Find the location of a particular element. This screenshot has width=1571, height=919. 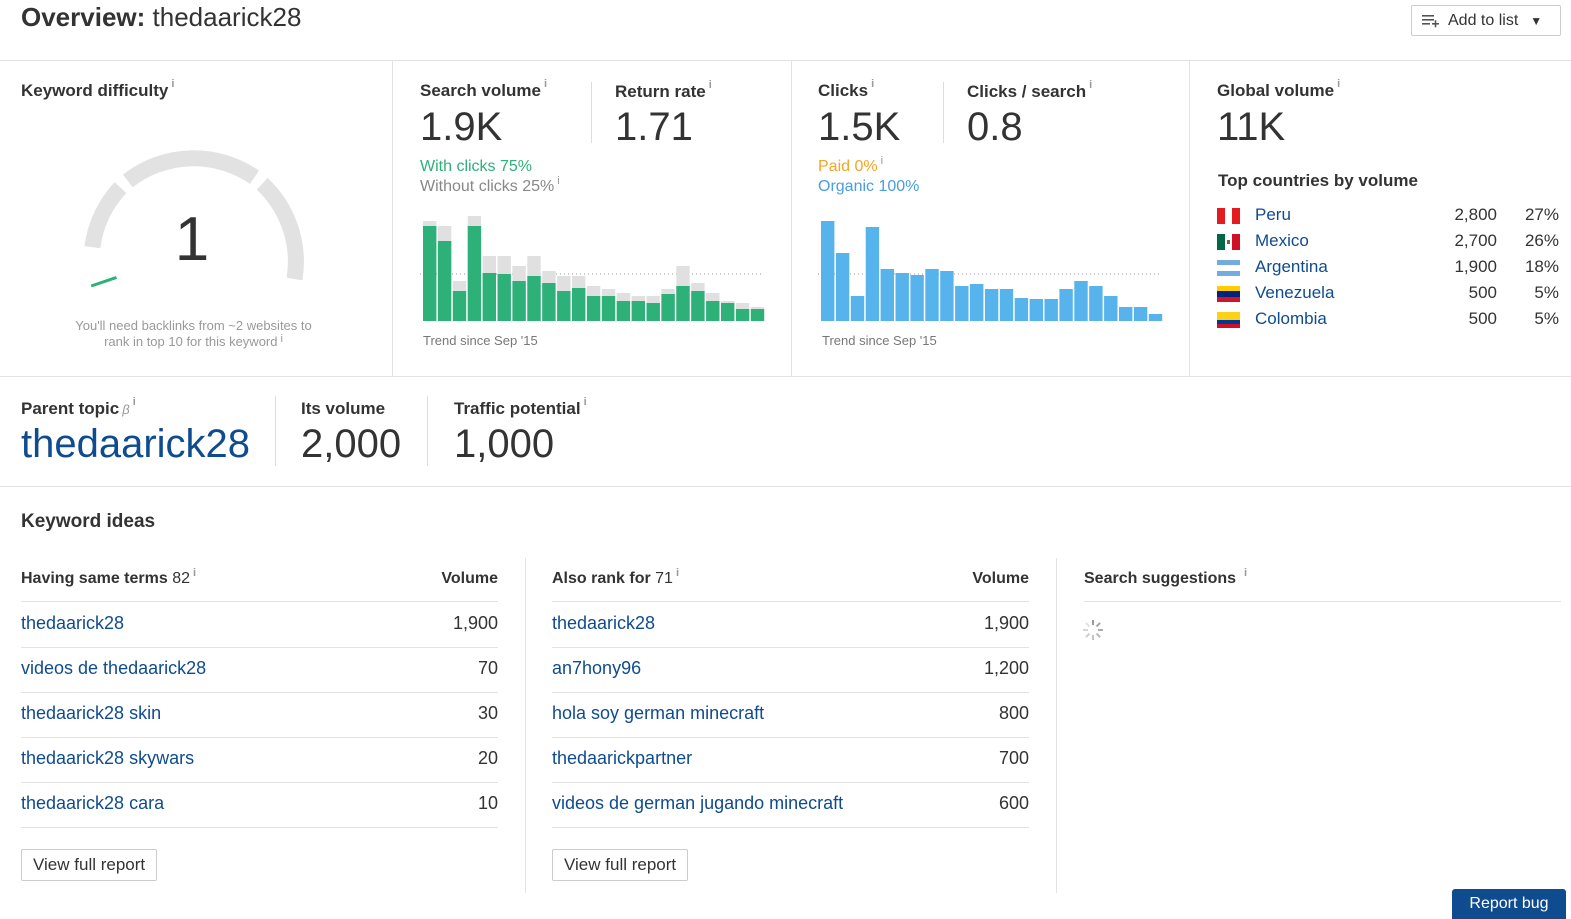

same-terms-view-full-report-button: View full report is located at coordinates (89, 865).